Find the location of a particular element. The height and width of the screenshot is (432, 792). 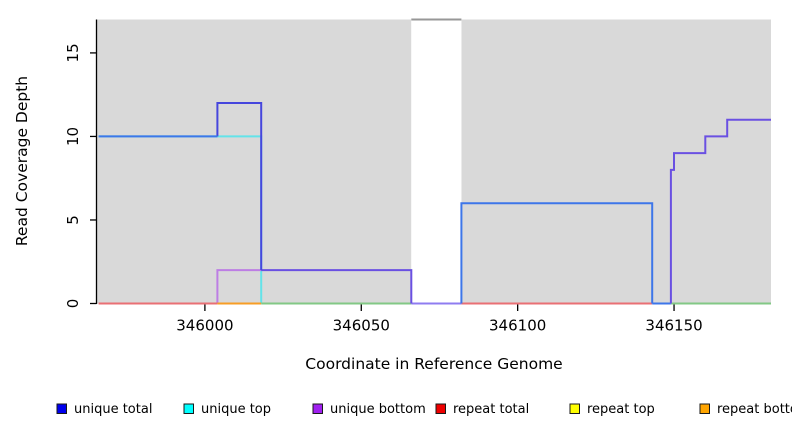

series-segment-total-level-12-box is located at coordinates (239, 186).